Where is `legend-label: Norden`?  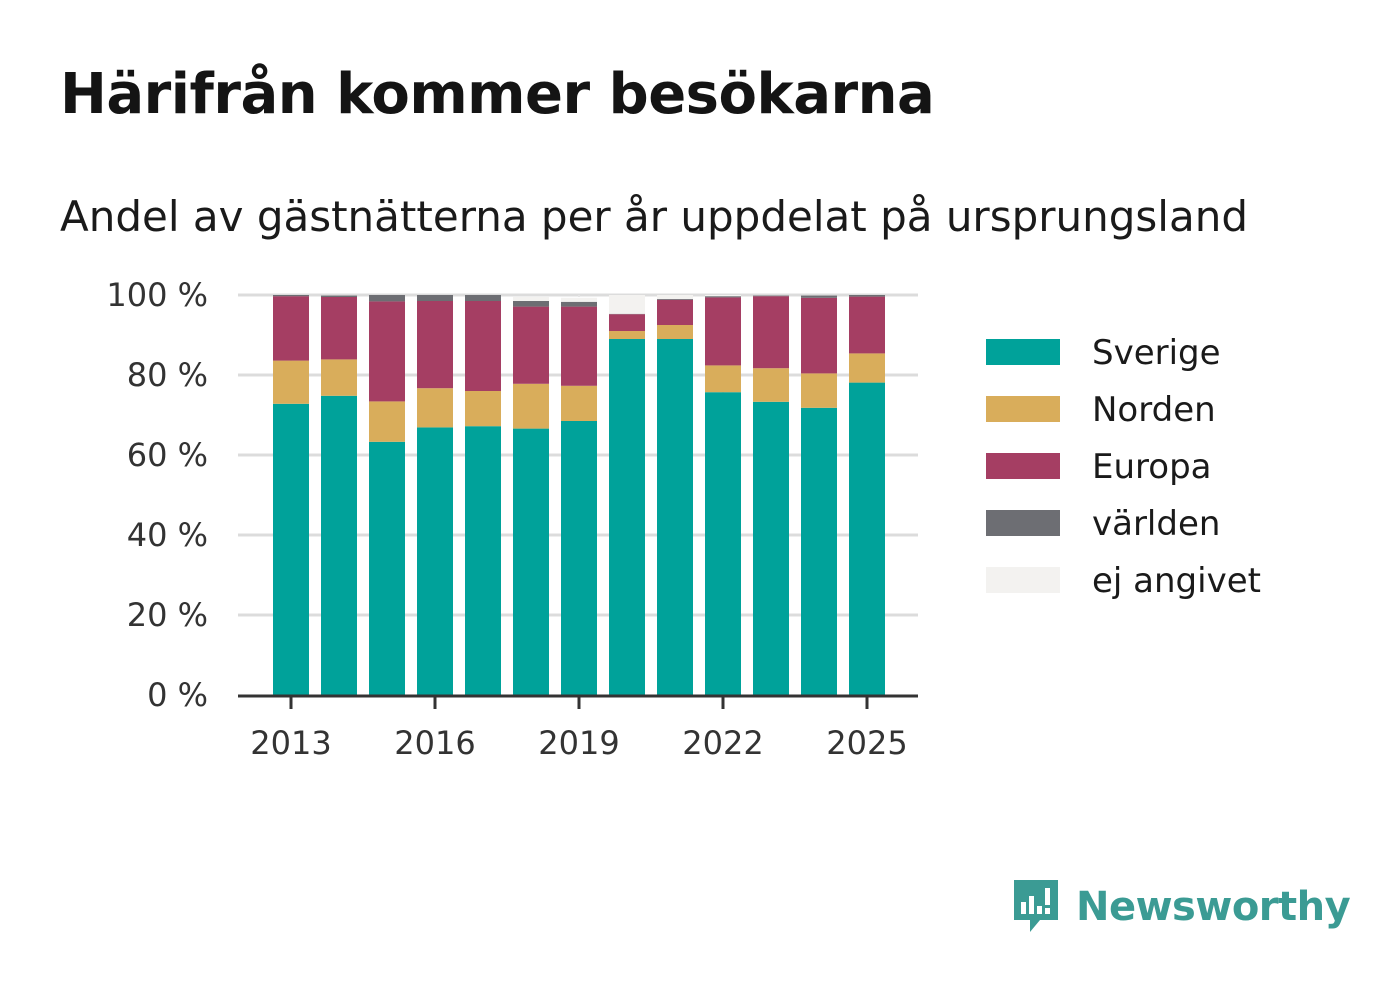 legend-label: Norden is located at coordinates (1154, 410).